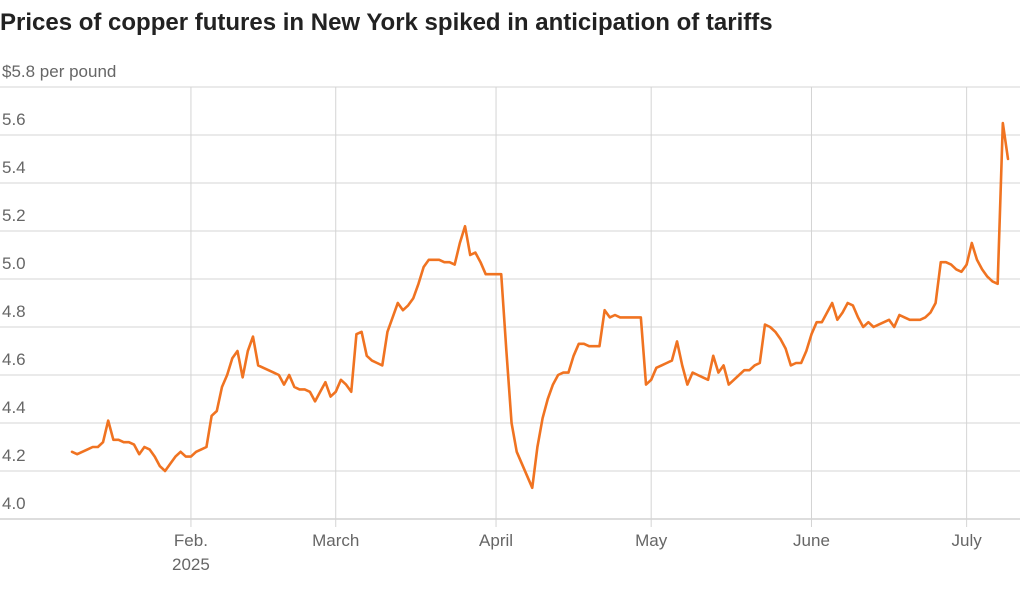 The image size is (1024, 604). What do you see at coordinates (14, 167) in the screenshot?
I see `y-tick-label: 5.4` at bounding box center [14, 167].